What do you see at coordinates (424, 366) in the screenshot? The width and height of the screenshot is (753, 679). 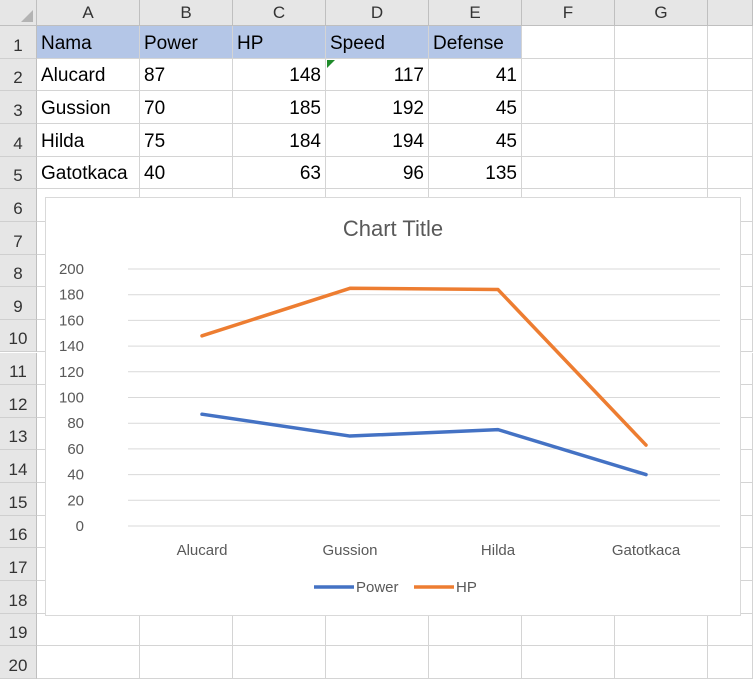 I see `series-line-hp` at bounding box center [424, 366].